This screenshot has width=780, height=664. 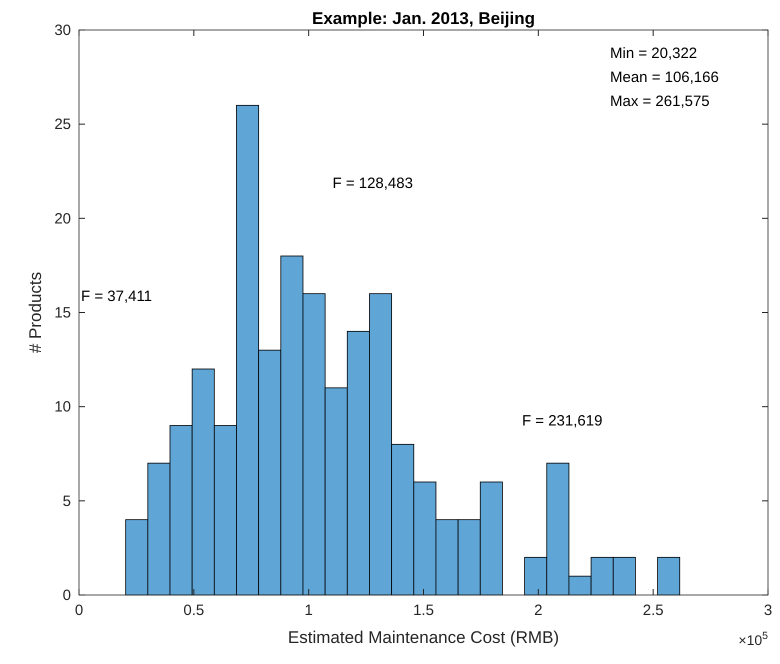 What do you see at coordinates (308, 610) in the screenshot?
I see `x-tick-label: 1` at bounding box center [308, 610].